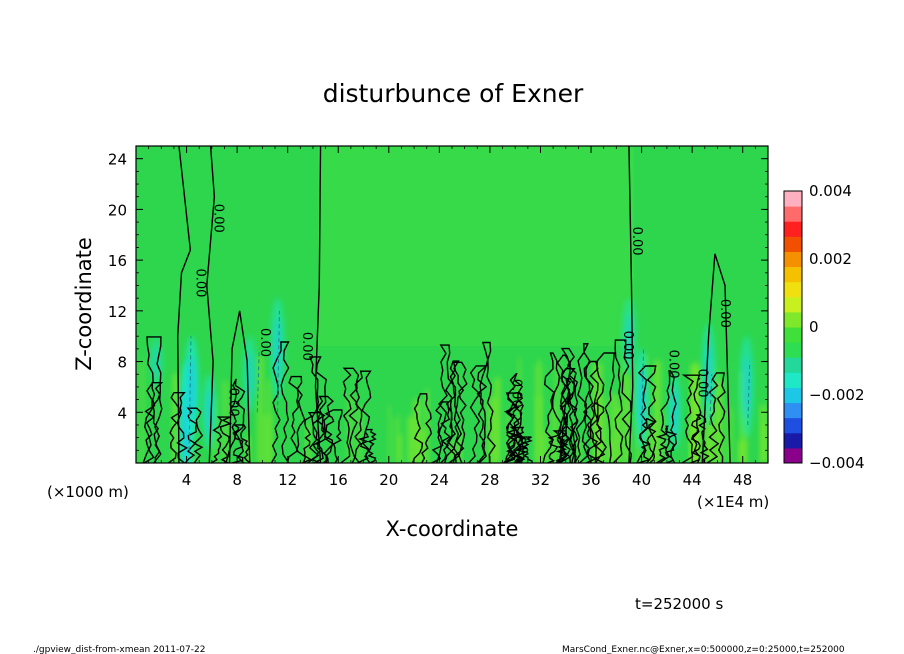 The height and width of the screenshot is (654, 904). I want to click on y-tick-label: 8, so click(122, 363).